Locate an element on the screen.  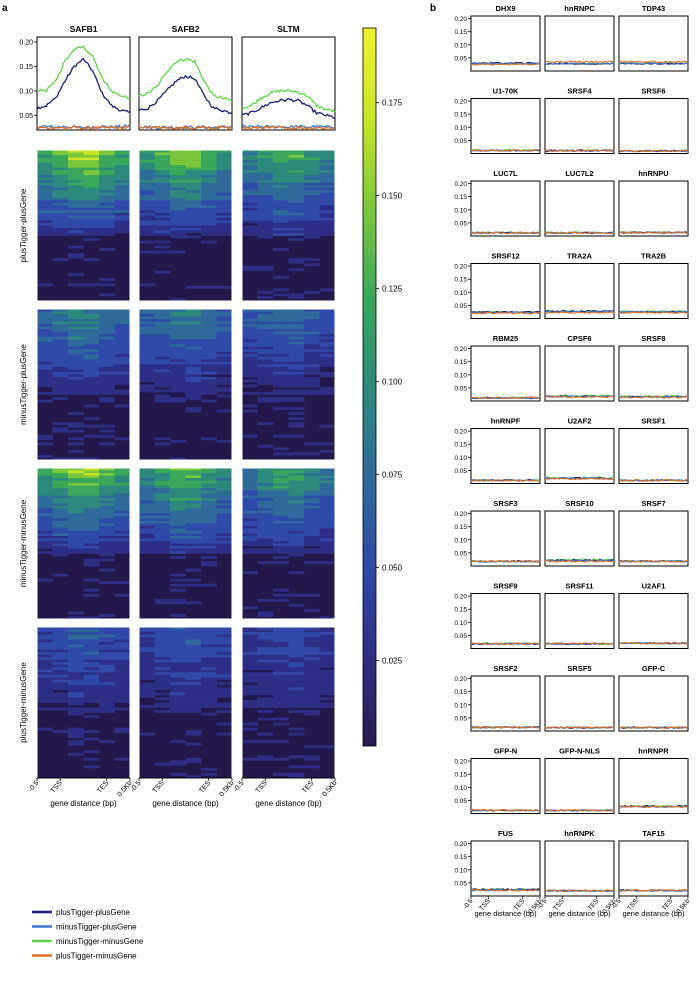
small-line-plusTigger-minusGene is located at coordinates (653, 561).